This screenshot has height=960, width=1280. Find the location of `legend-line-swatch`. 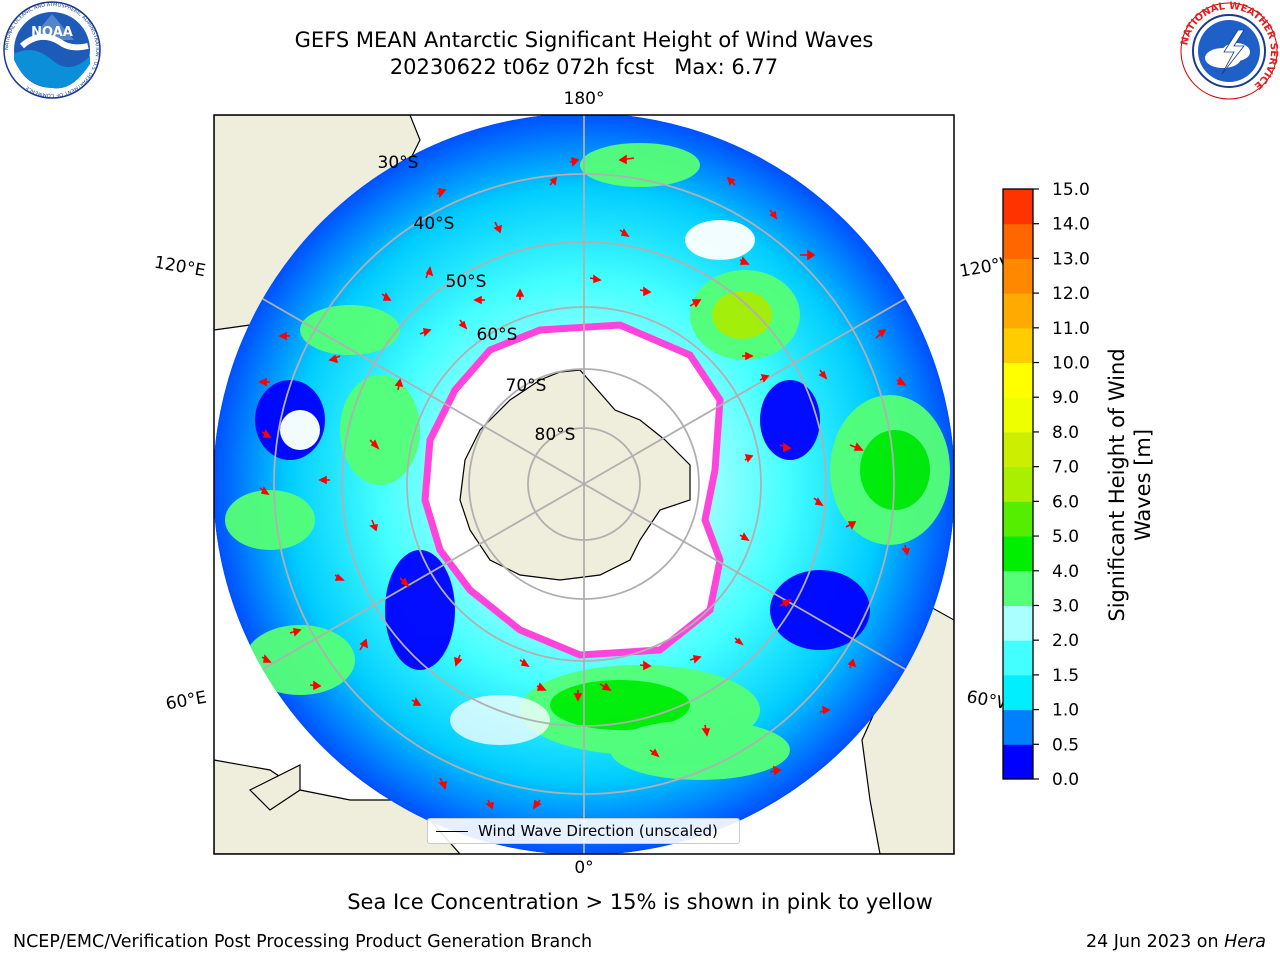

legend-line-swatch is located at coordinates (452, 831).